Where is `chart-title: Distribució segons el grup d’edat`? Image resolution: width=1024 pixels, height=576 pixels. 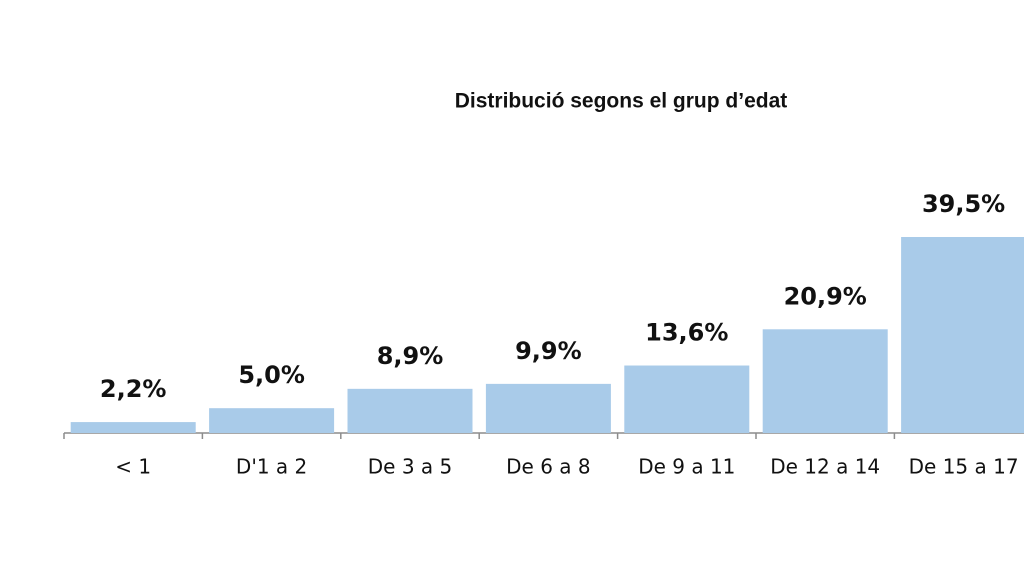 chart-title: Distribució segons el grup d’edat is located at coordinates (621, 101).